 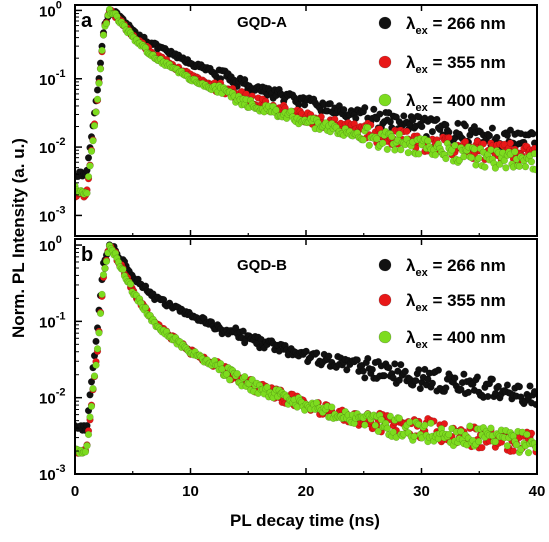 What do you see at coordinates (305, 520) in the screenshot?
I see `x-axis-title: PL decay time (ns)` at bounding box center [305, 520].